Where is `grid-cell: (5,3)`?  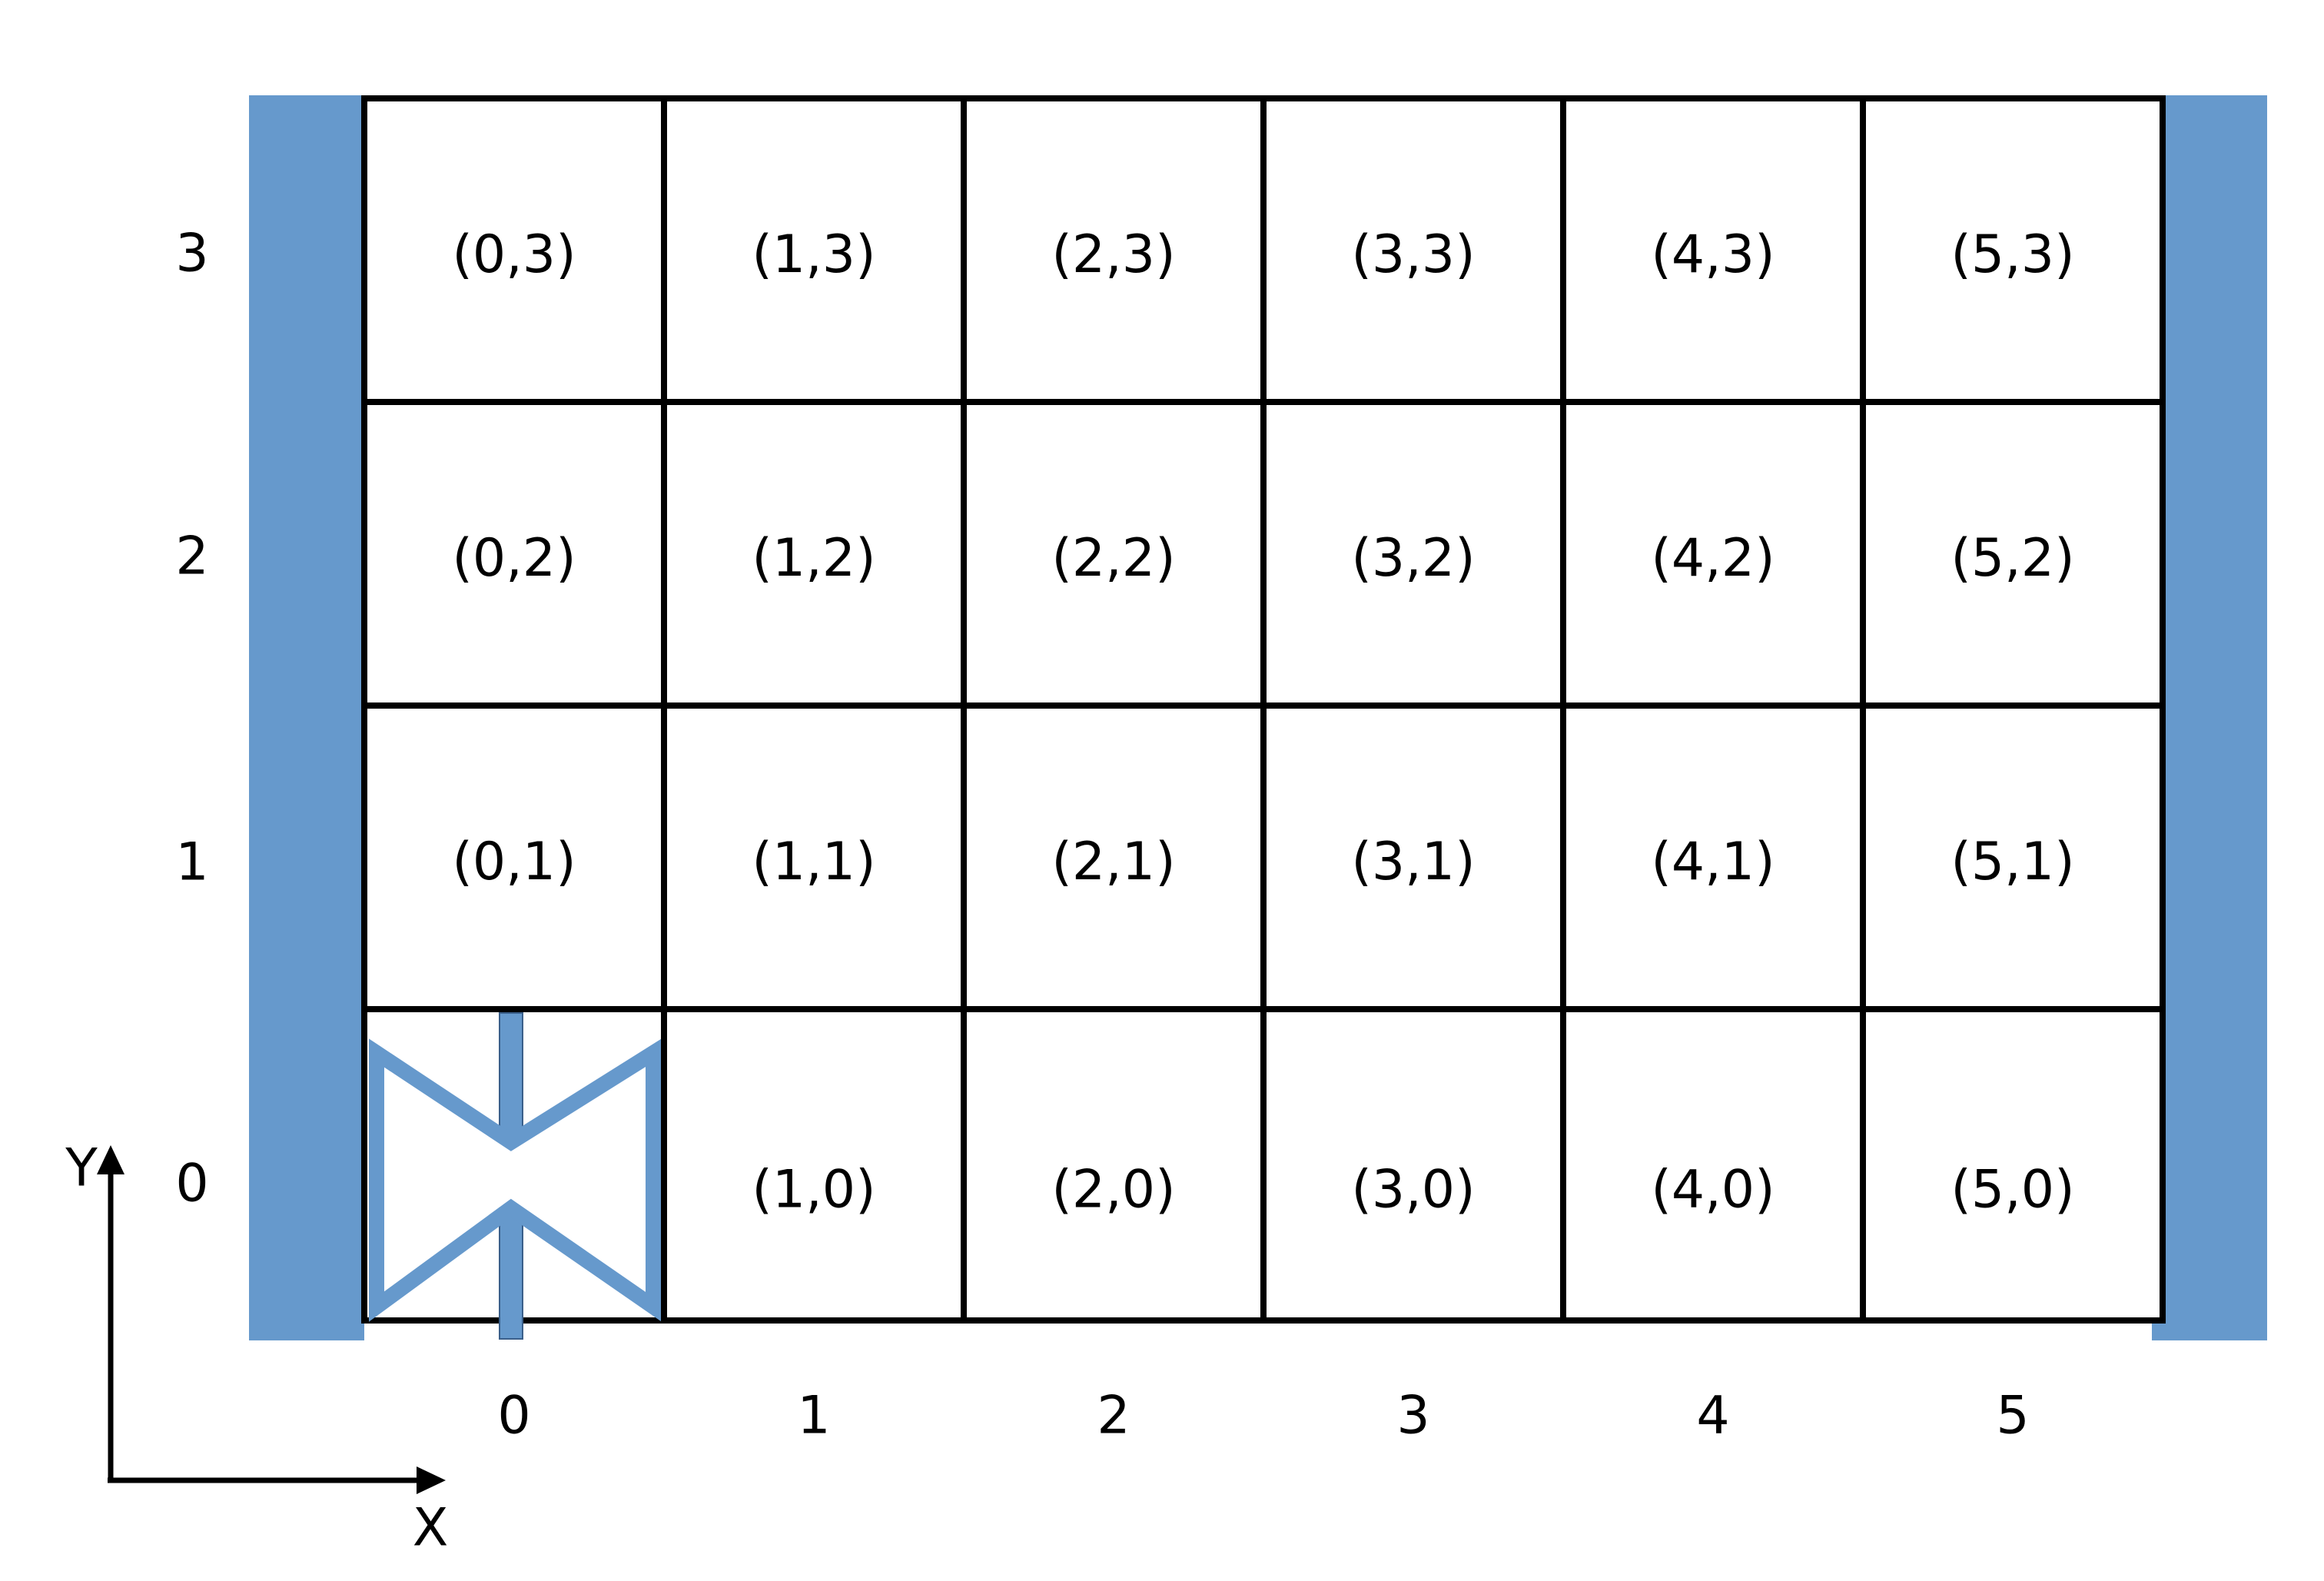
grid-cell: (5,3) is located at coordinates (2013, 250).